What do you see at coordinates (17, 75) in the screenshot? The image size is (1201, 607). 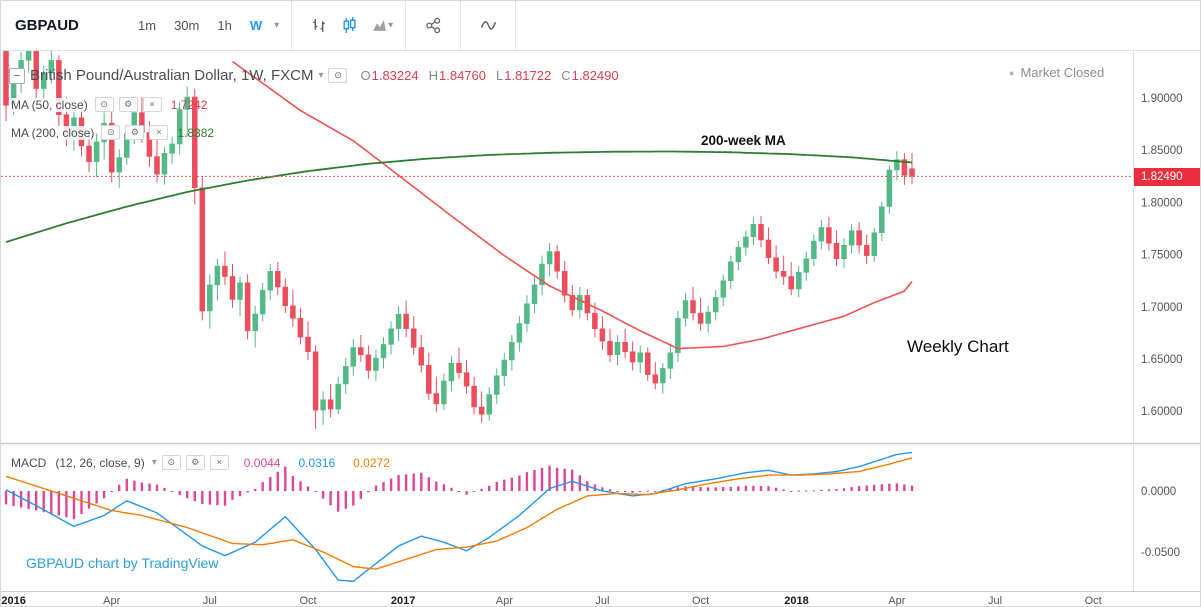 I see `collapse-pane-button: −` at bounding box center [17, 75].